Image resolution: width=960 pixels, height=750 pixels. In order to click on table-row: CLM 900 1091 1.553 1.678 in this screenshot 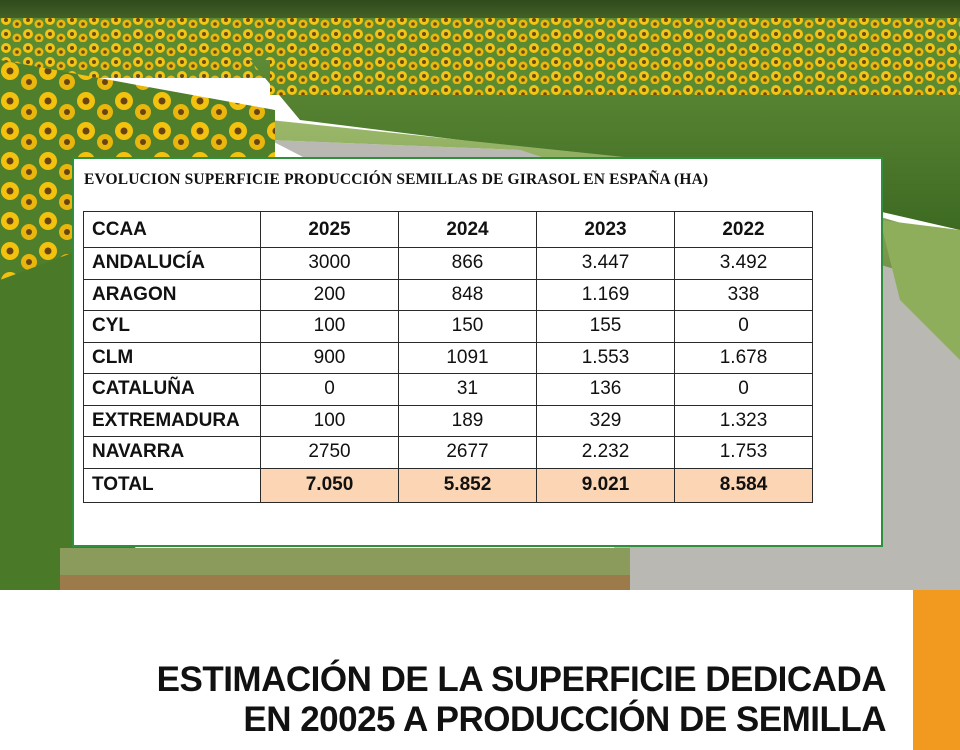, I will do `click(448, 357)`.